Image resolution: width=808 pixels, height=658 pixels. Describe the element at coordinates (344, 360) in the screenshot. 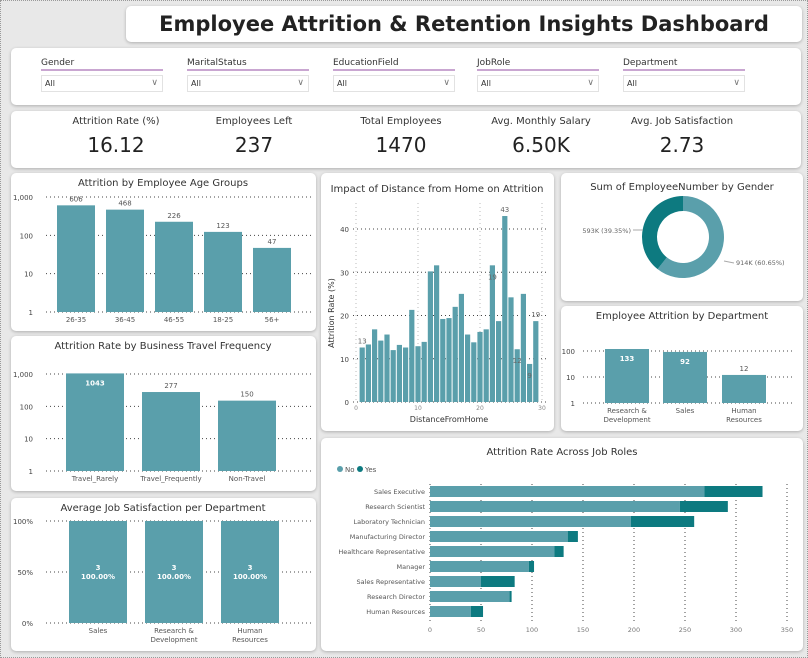

I see `y-tick-label: 10` at that location.